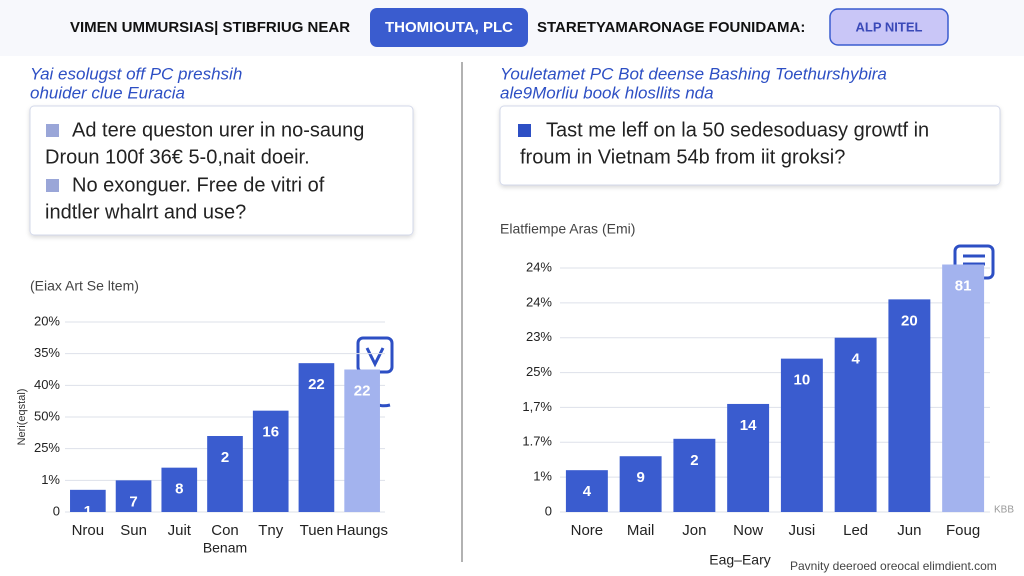 The width and height of the screenshot is (1024, 576). What do you see at coordinates (539, 336) in the screenshot?
I see `y-tick-label: 23%` at bounding box center [539, 336].